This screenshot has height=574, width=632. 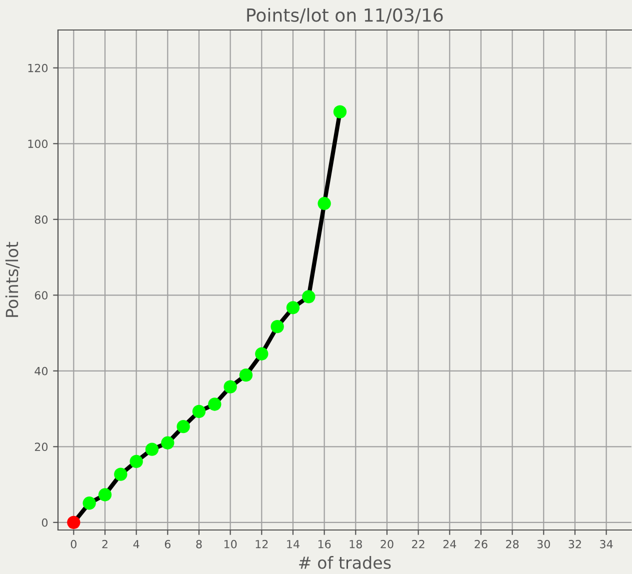 I want to click on x-tick-label: 0, so click(x=73, y=544).